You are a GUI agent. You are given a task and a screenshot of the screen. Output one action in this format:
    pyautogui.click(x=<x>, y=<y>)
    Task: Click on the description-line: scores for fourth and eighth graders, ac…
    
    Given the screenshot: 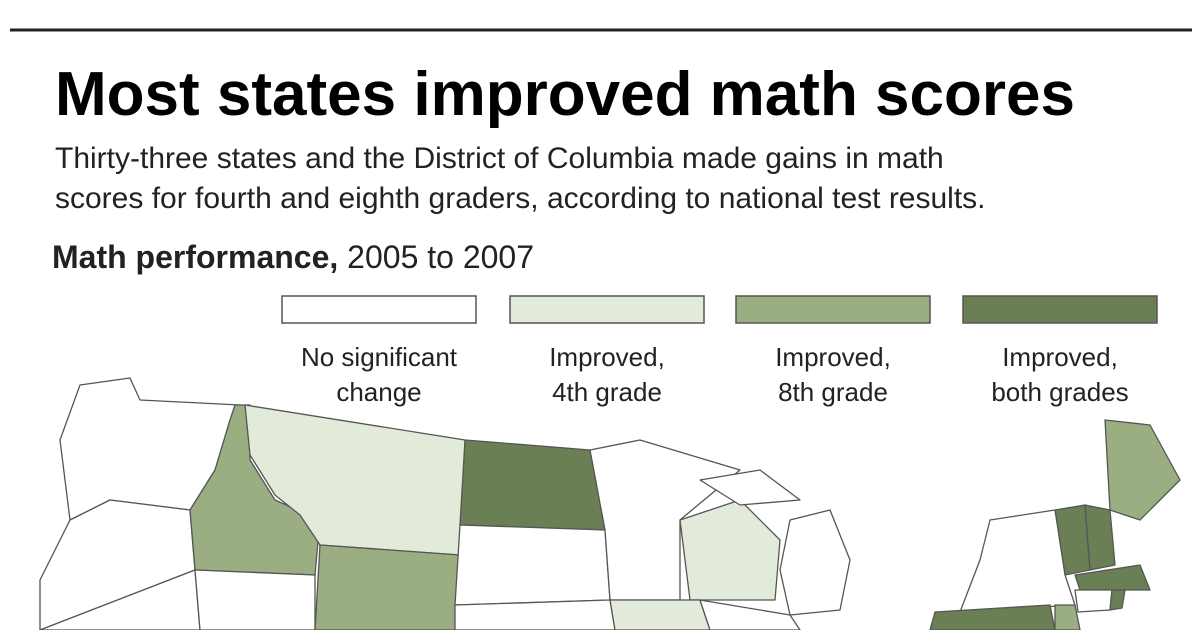 What is the action you would take?
    pyautogui.click(x=520, y=198)
    